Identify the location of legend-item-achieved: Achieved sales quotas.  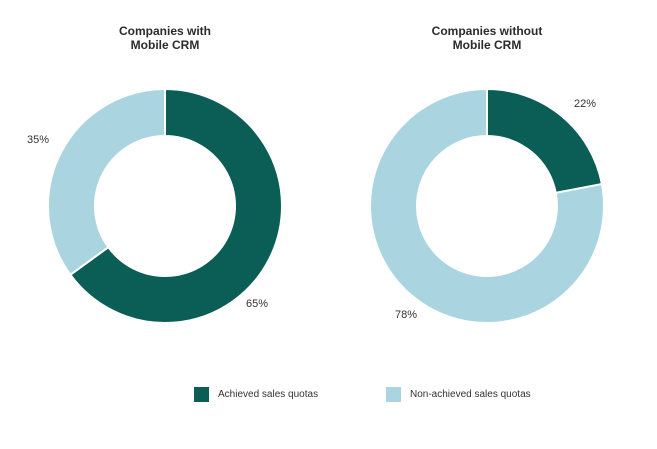
(256, 394).